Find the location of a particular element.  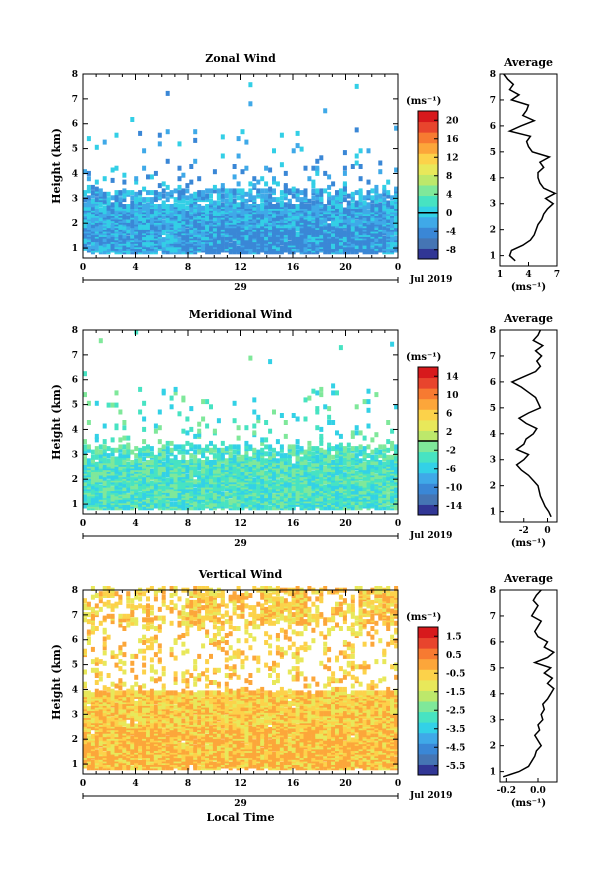

colorbar-tick-label: 2 is located at coordinates (449, 433).